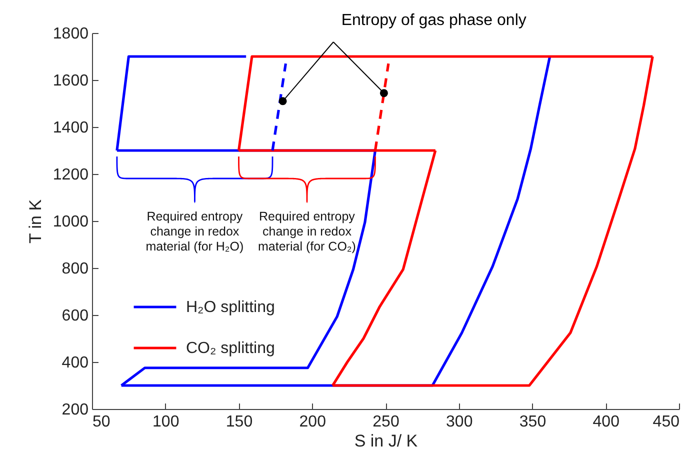 The width and height of the screenshot is (697, 466). Describe the element at coordinates (70, 81) in the screenshot. I see `y-tick-label: 1600` at that location.